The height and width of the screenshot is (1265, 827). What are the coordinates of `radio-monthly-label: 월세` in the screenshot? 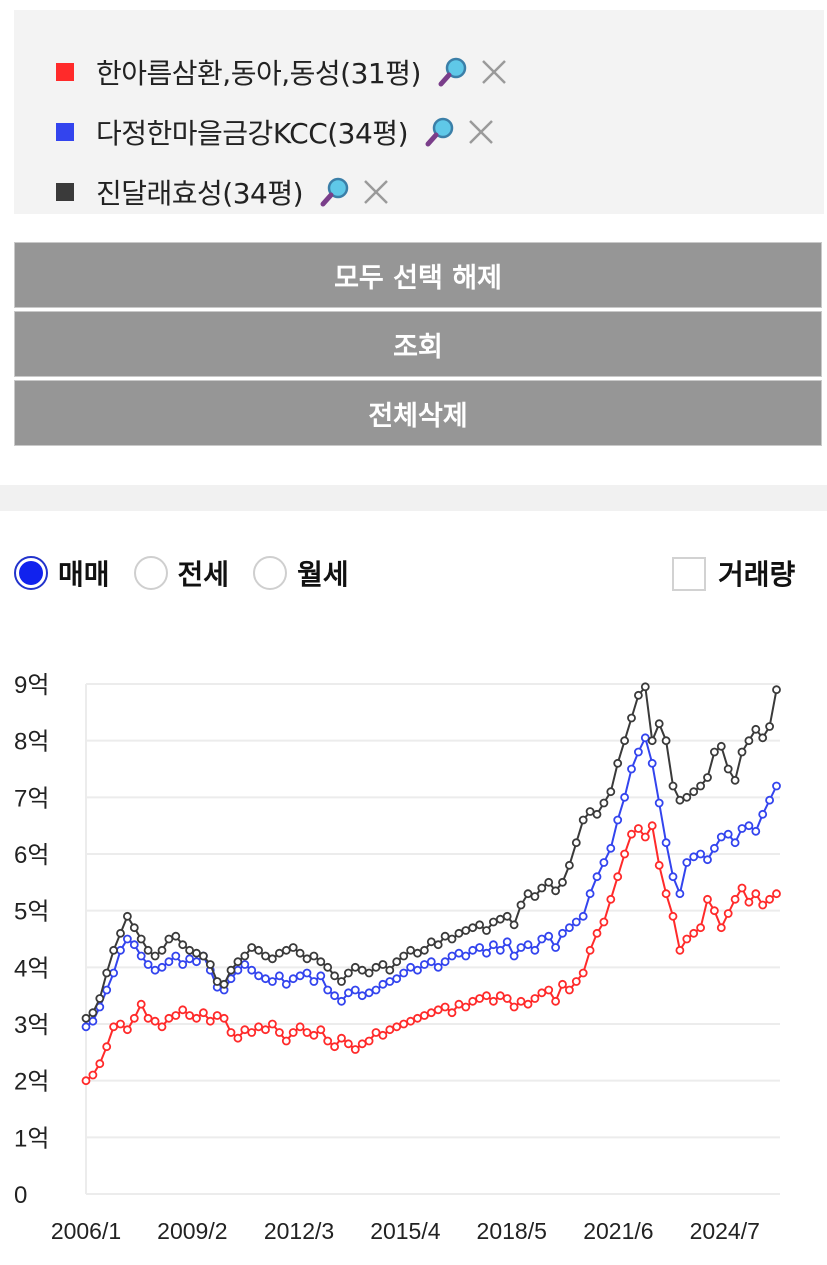 It's located at (323, 574).